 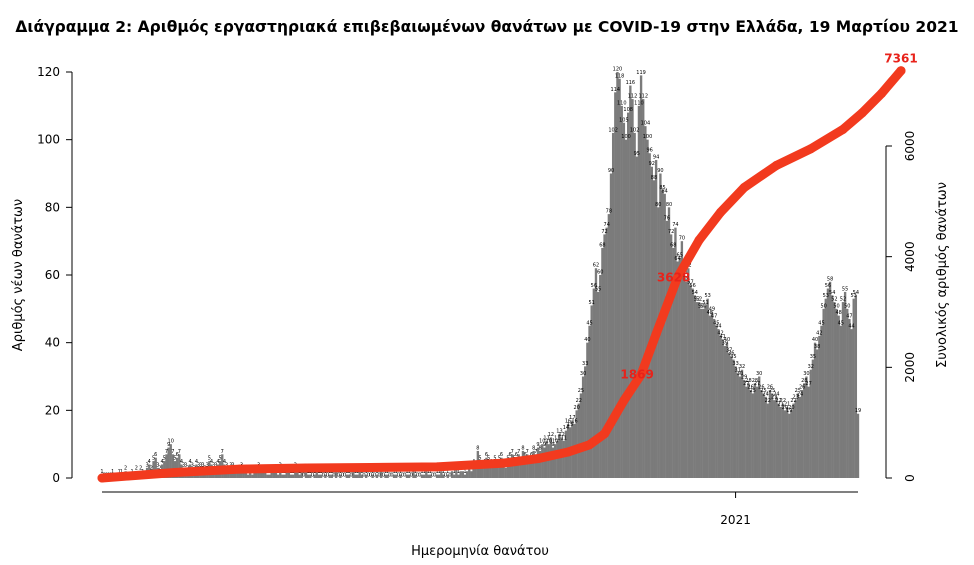 What do you see at coordinates (791, 408) in the screenshot?
I see `bar-value-label: 20` at bounding box center [791, 408].